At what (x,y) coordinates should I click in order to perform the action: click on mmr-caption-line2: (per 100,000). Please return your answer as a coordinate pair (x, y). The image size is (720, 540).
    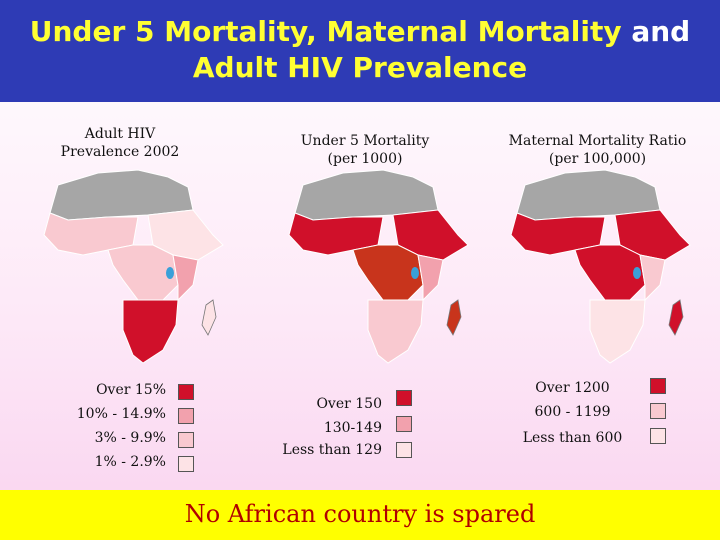
    Looking at the image, I should click on (597, 159).